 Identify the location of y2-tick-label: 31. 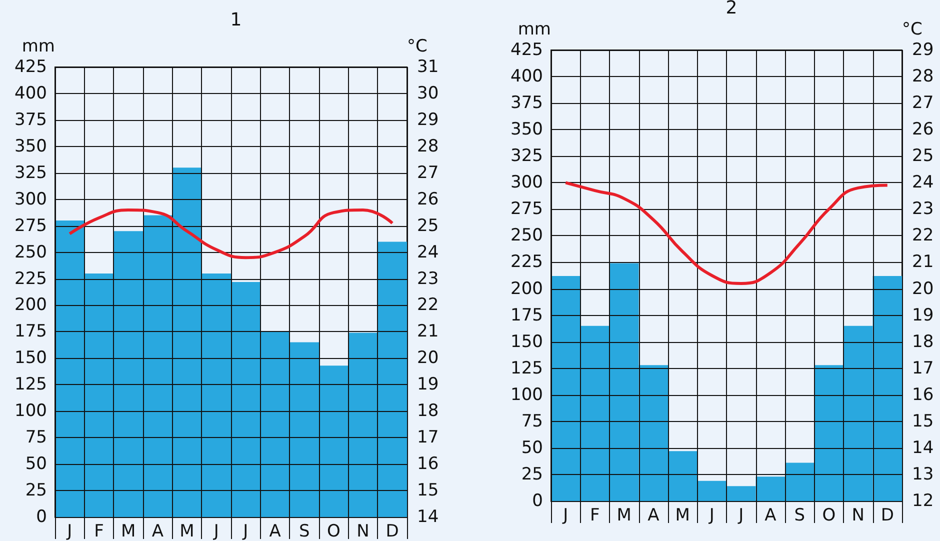
(428, 67).